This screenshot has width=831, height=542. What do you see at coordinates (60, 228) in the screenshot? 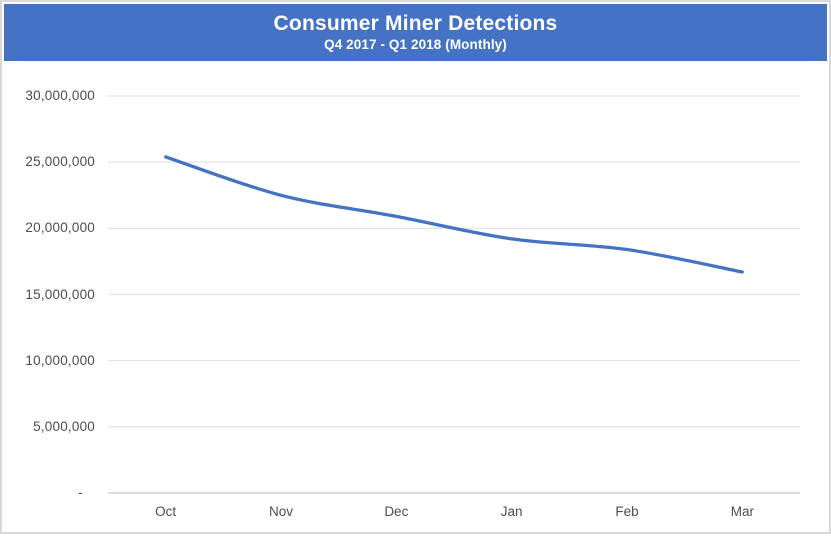
I see `y-axis-label: 20,000,000` at bounding box center [60, 228].